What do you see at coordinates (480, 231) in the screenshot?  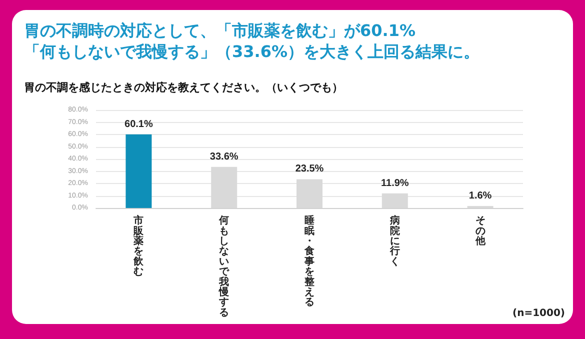 I see `x-tick-label: その他` at bounding box center [480, 231].